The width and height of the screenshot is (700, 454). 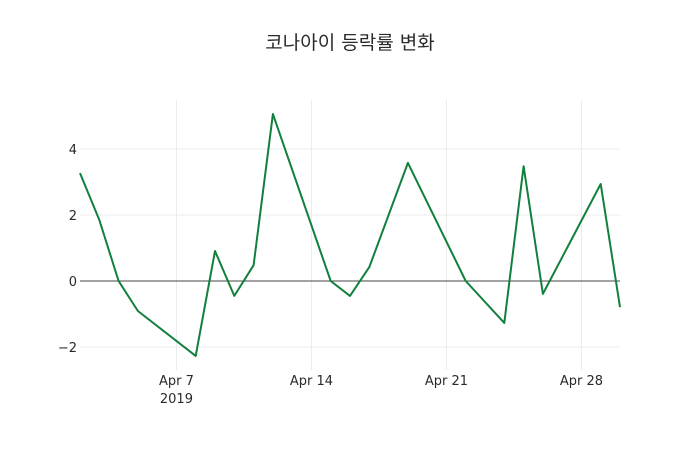 What do you see at coordinates (446, 381) in the screenshot?
I see `x-tick-label: Apr 21` at bounding box center [446, 381].